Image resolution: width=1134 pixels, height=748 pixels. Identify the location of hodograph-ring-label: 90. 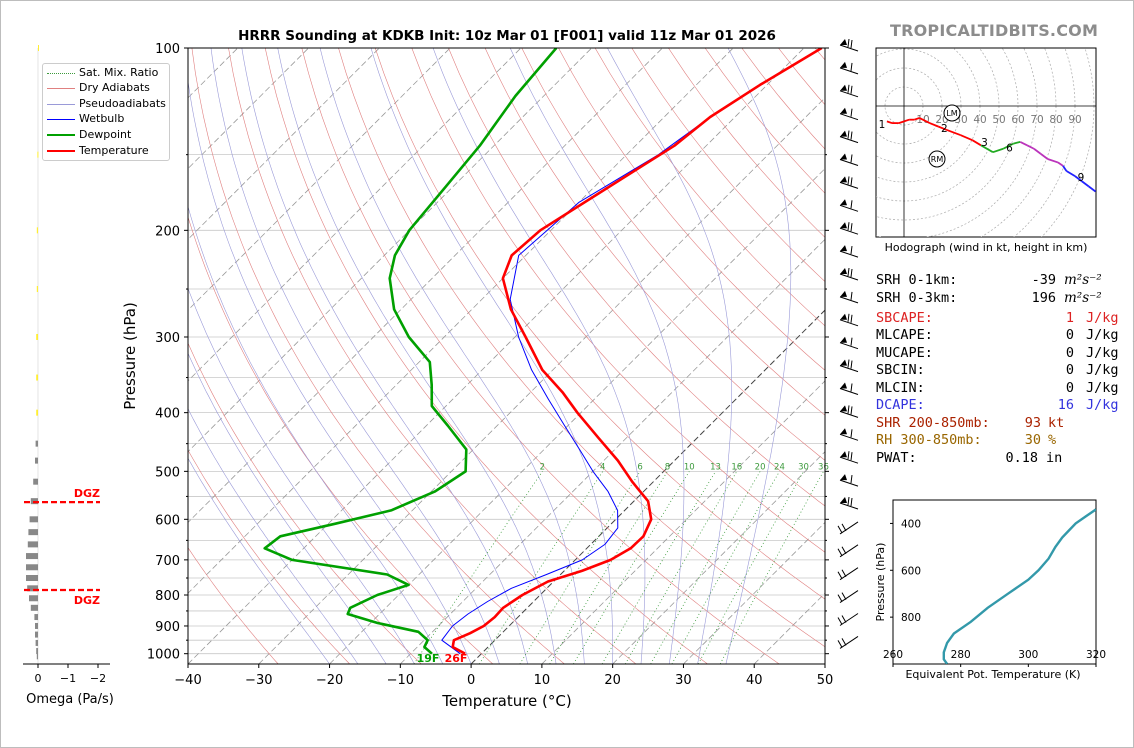
(1074, 120).